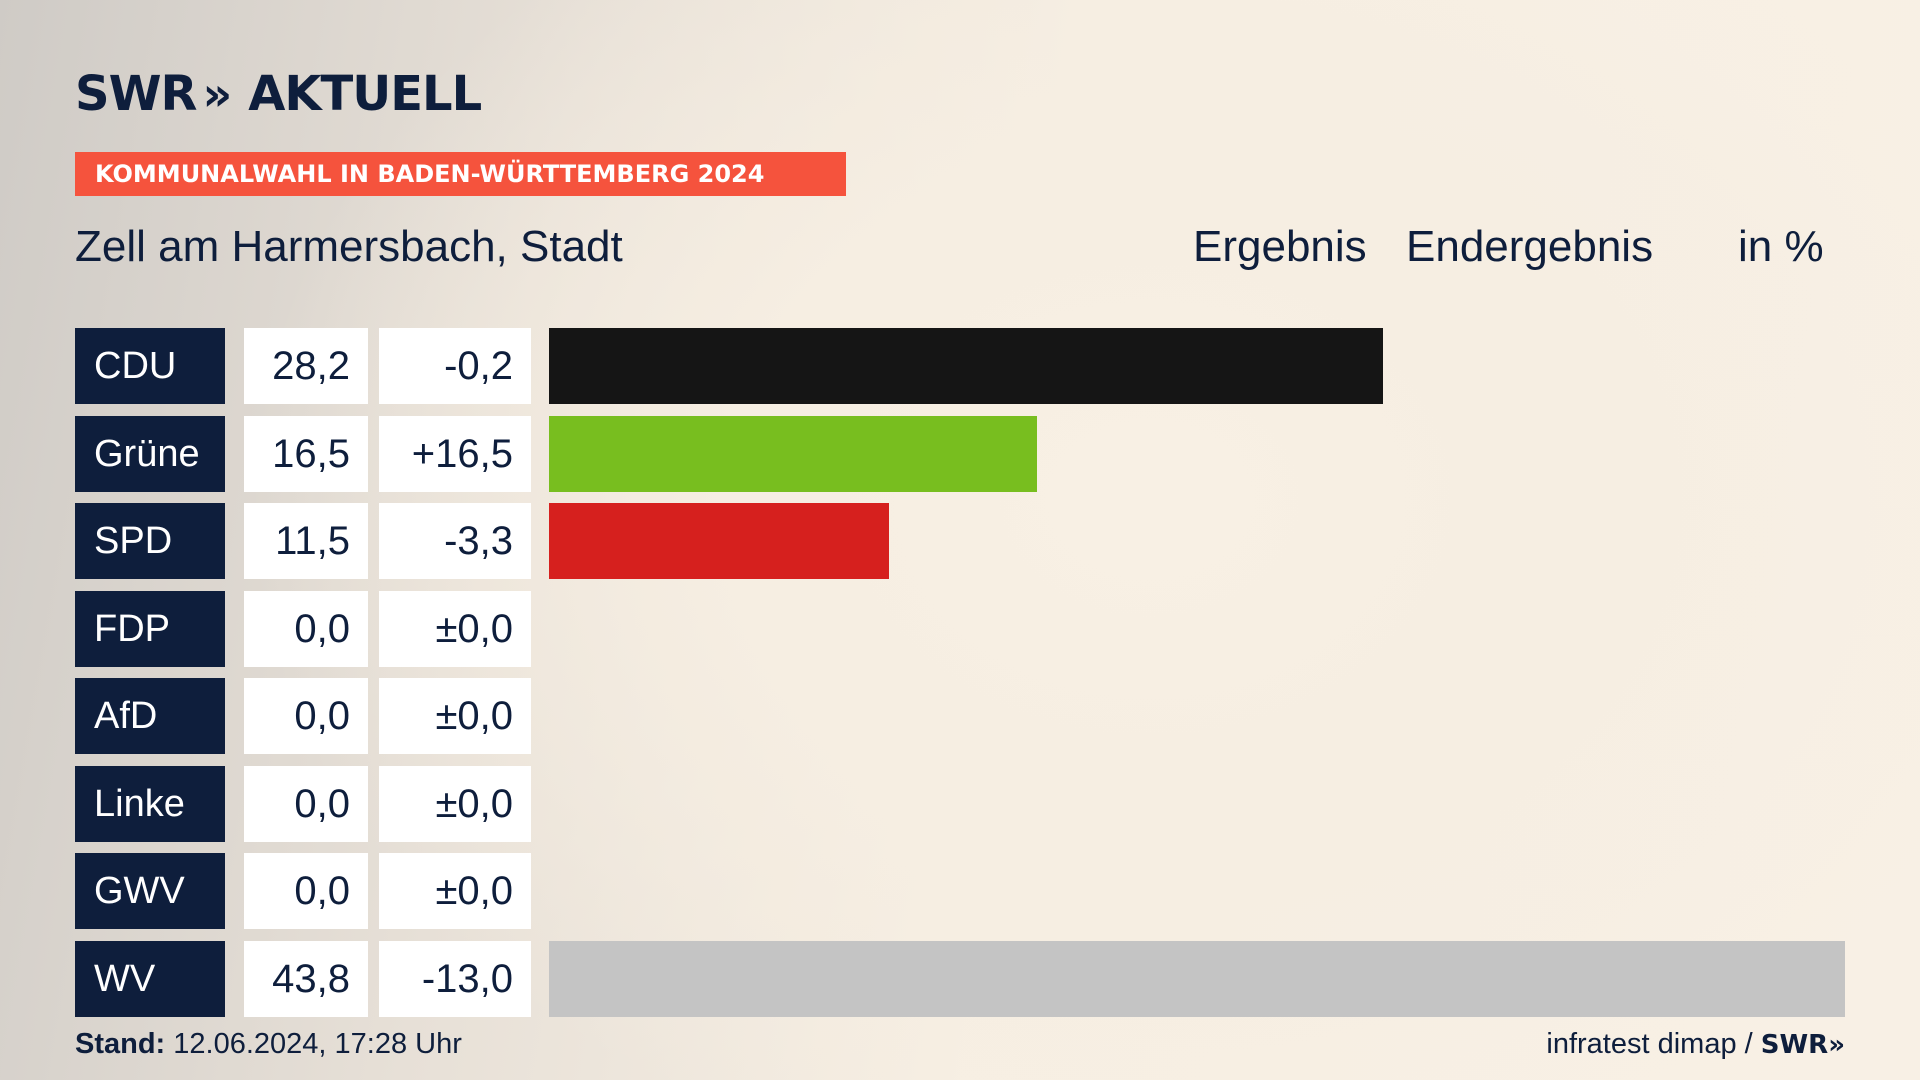 The width and height of the screenshot is (1920, 1080). What do you see at coordinates (150, 803) in the screenshot?
I see `party-label: Linke` at bounding box center [150, 803].